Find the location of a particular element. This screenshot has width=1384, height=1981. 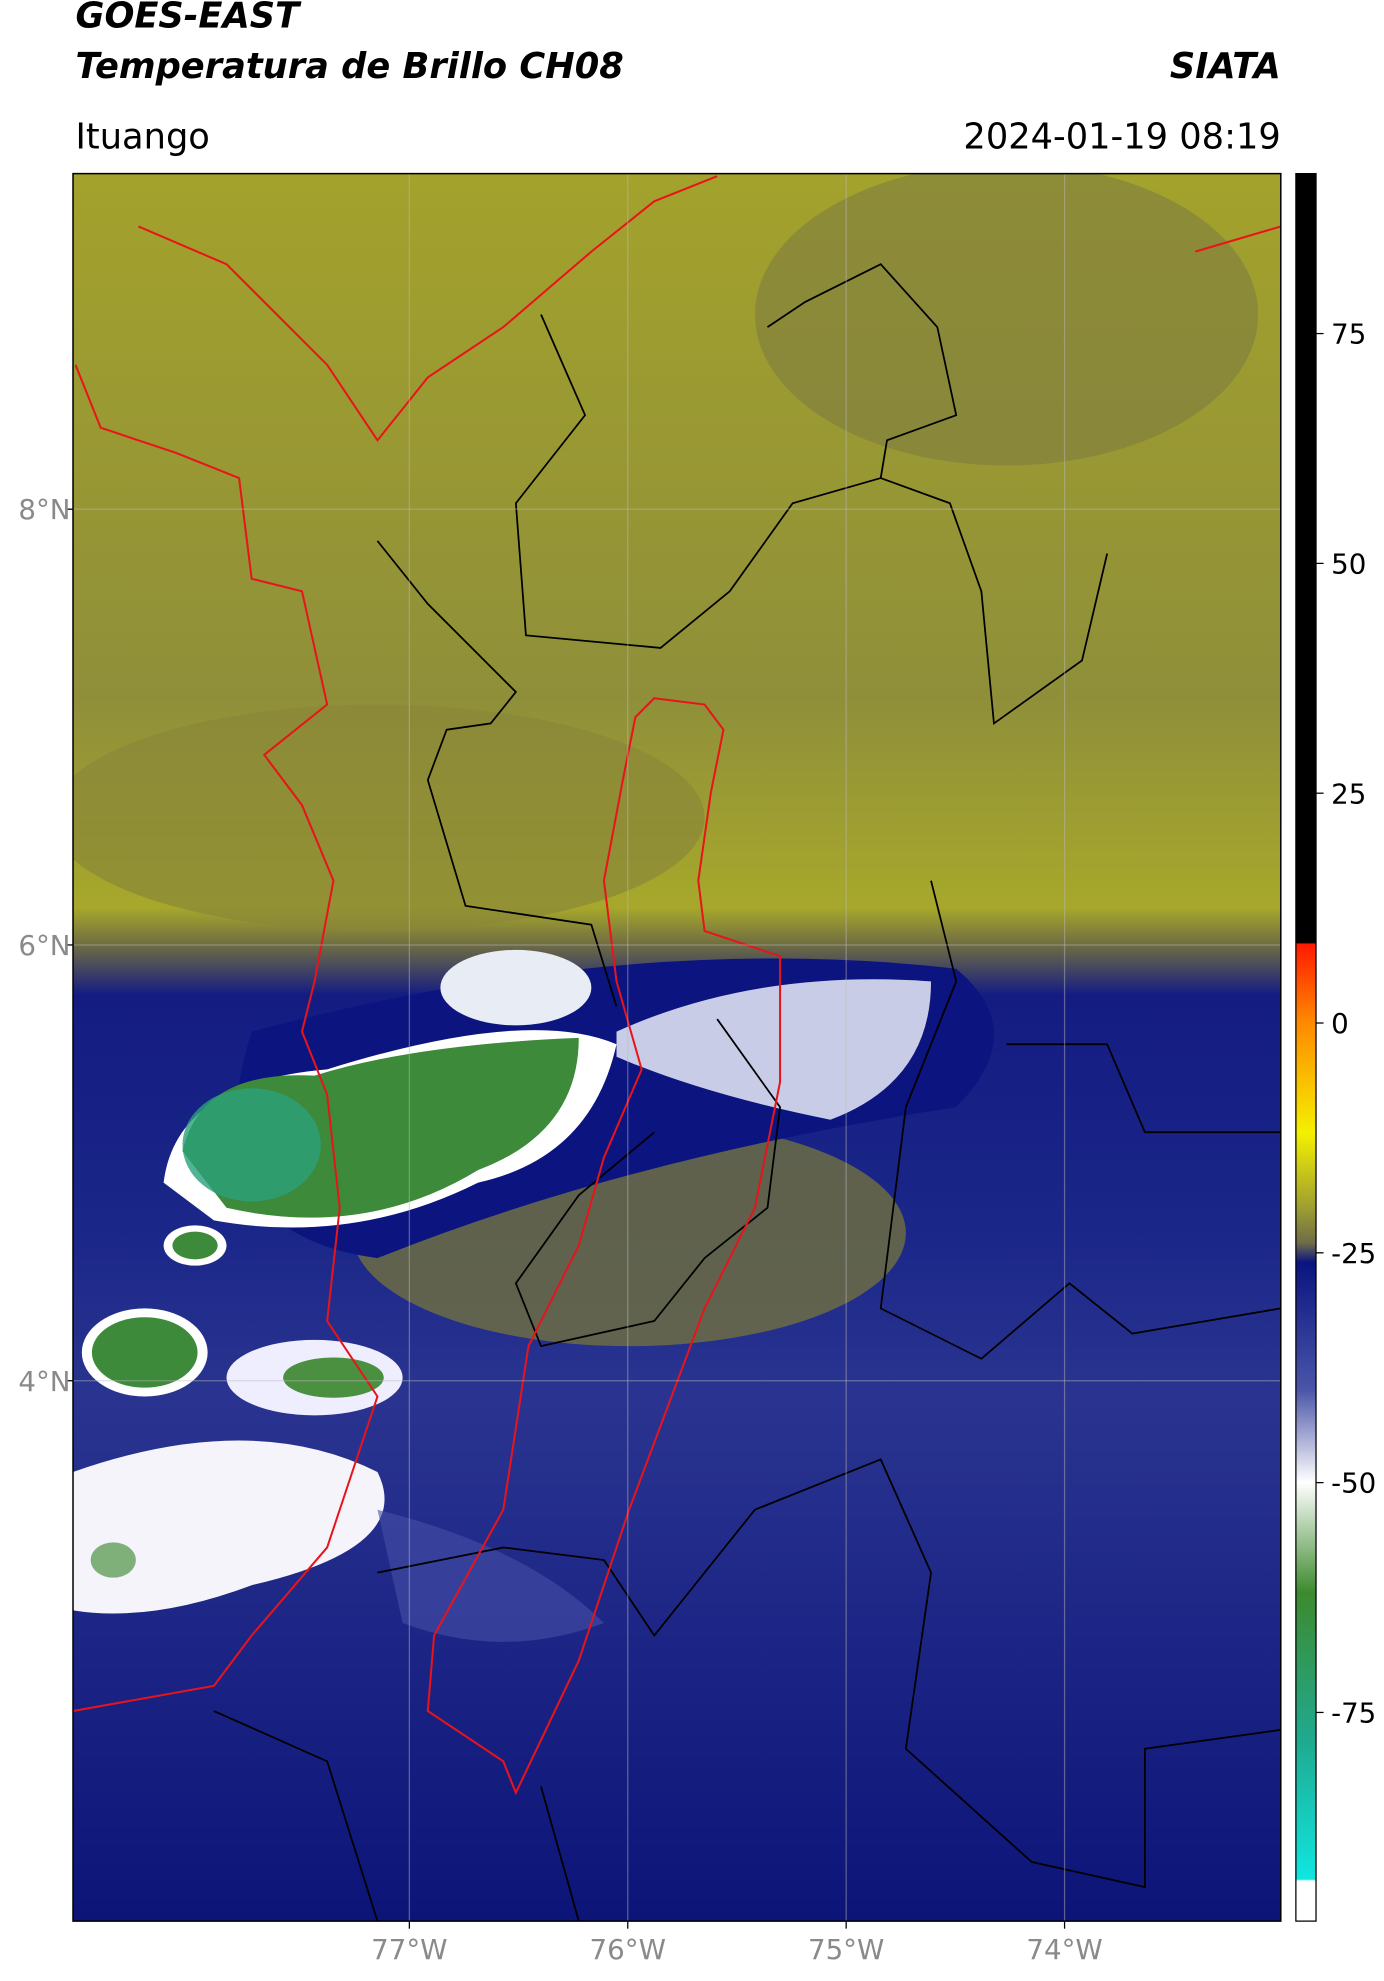

colorbar-tick-label: -50 is located at coordinates (1353, 1483).